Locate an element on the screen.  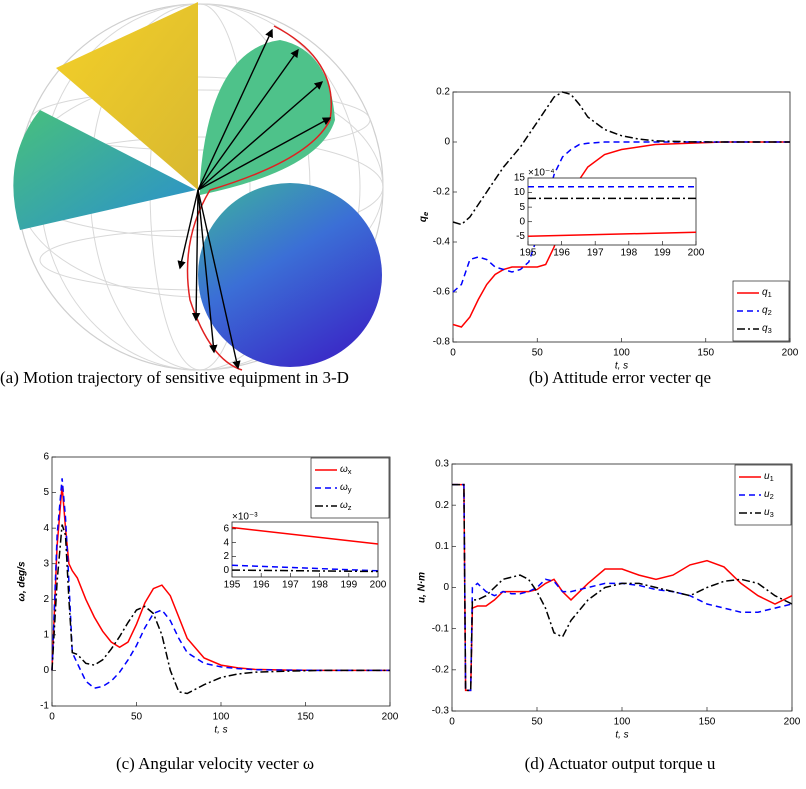
caption: (d) Actuator output torque u is located at coordinates (620, 763).